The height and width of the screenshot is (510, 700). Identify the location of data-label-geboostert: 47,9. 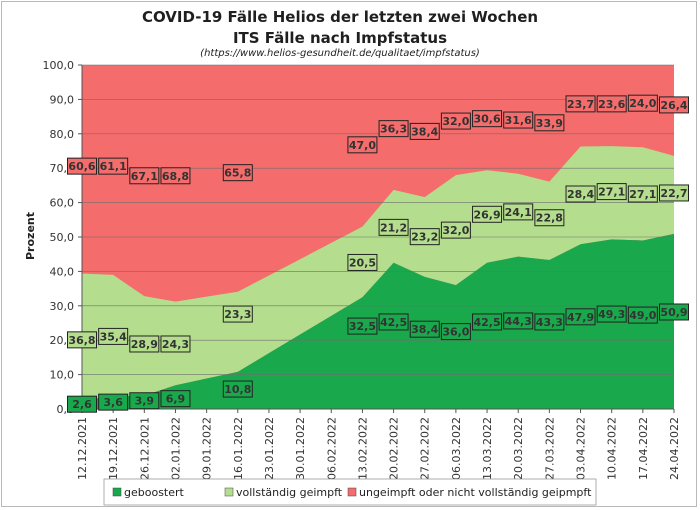
(580, 317).